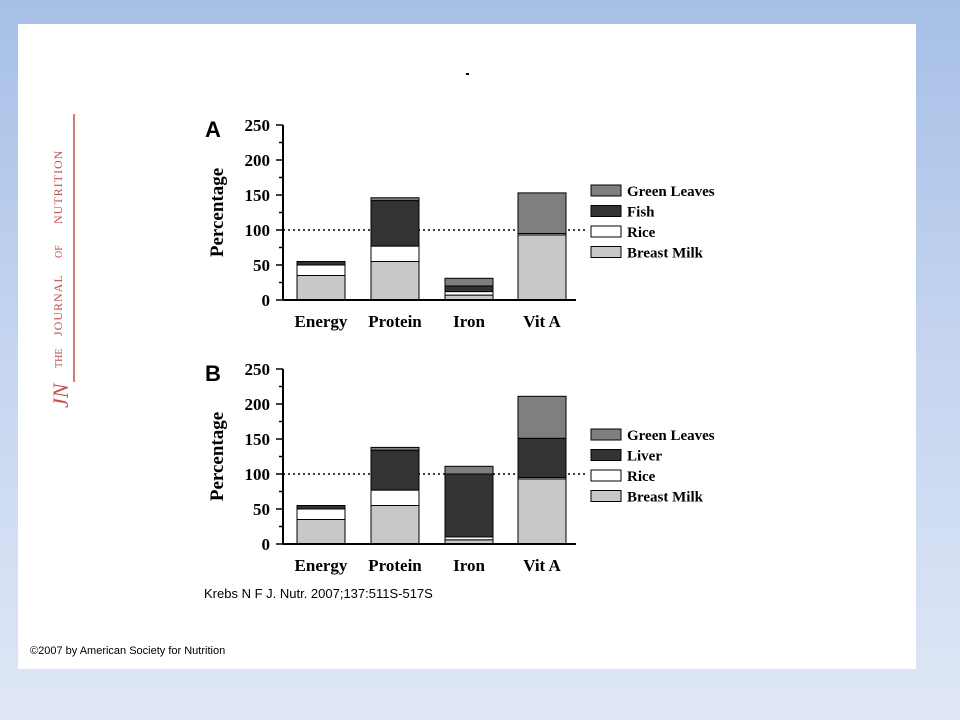  I want to click on journal-abbrev: JN, so click(60, 395).